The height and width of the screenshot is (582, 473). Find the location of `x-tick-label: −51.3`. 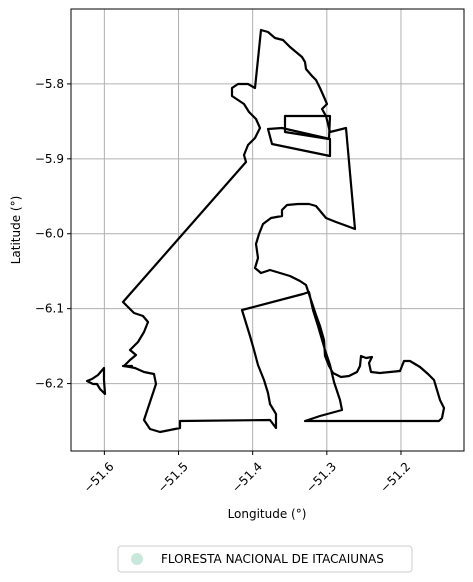

x-tick-label: −51.3 is located at coordinates (321, 477).